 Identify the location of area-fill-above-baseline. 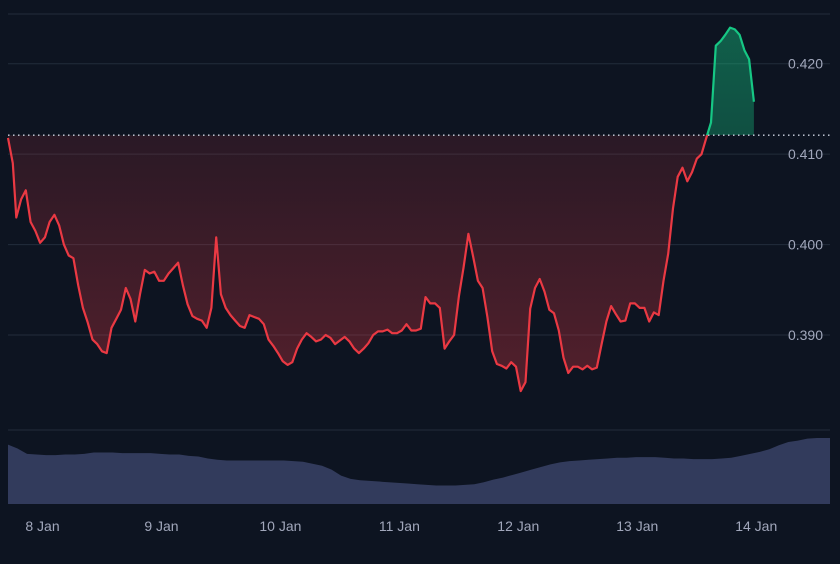
(730, 81).